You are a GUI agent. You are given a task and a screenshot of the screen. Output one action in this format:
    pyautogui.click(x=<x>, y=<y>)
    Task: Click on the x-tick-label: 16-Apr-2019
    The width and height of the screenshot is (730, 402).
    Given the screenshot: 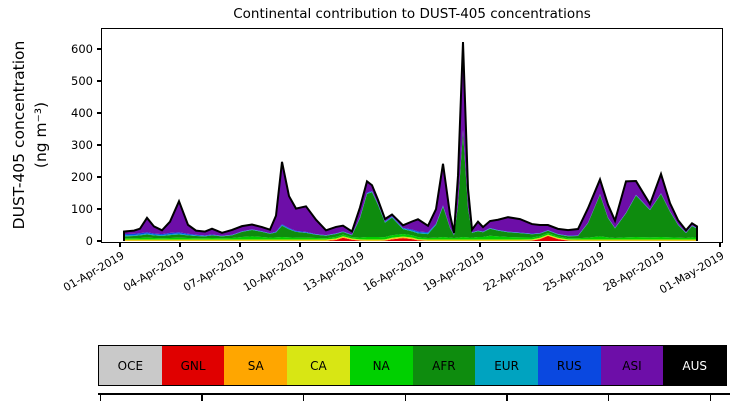 What is the action you would take?
    pyautogui.click(x=394, y=272)
    